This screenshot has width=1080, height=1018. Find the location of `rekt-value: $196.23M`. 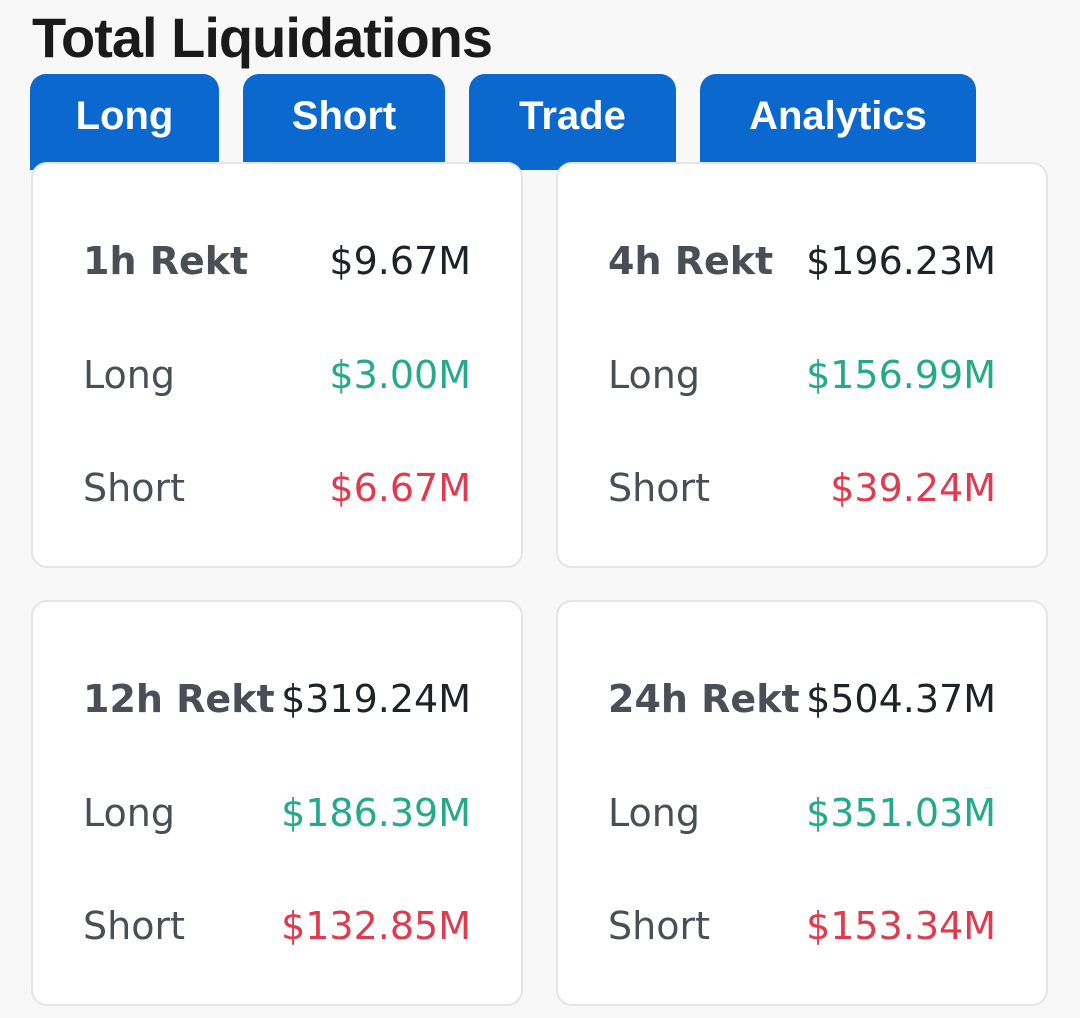

rekt-value: $196.23M is located at coordinates (901, 261).